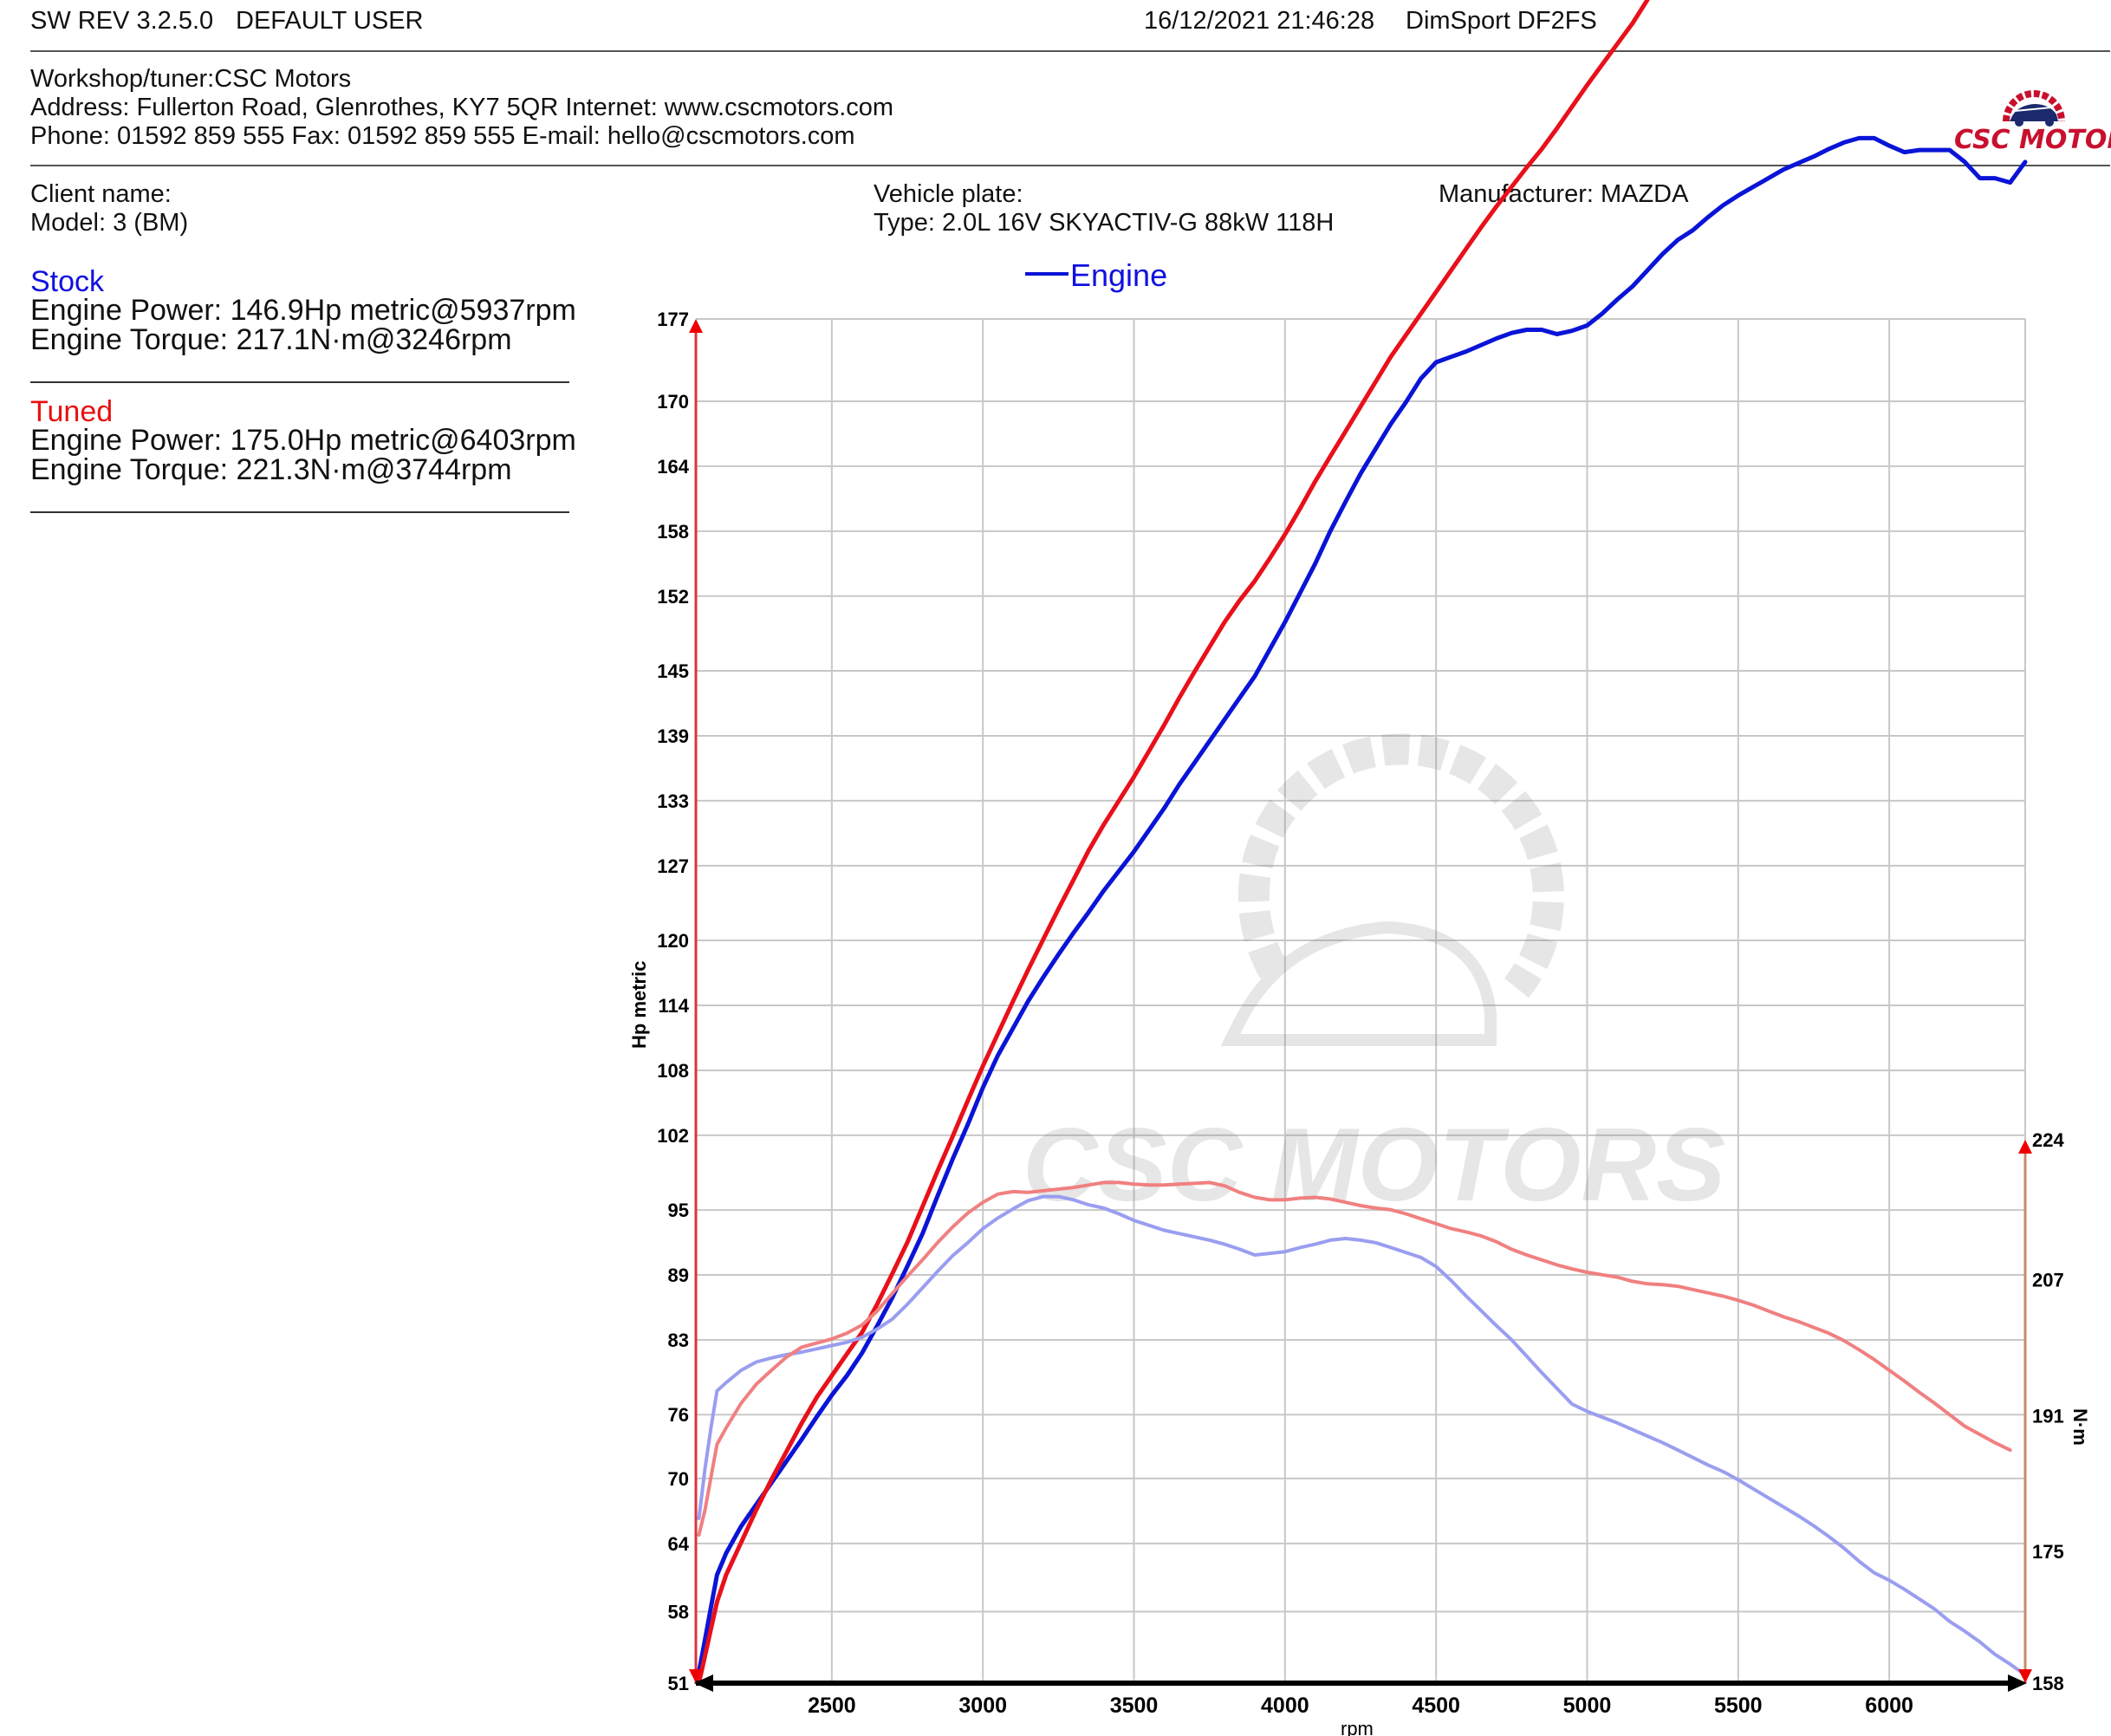 The width and height of the screenshot is (2111, 1736). I want to click on y-tick-label: 102, so click(673, 1136).